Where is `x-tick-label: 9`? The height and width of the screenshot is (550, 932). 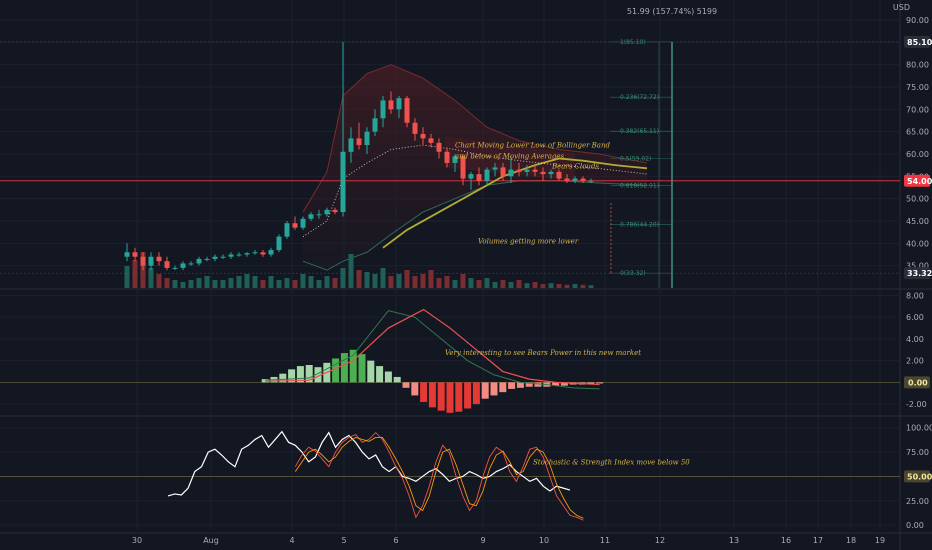 x-tick-label: 9 is located at coordinates (482, 540).